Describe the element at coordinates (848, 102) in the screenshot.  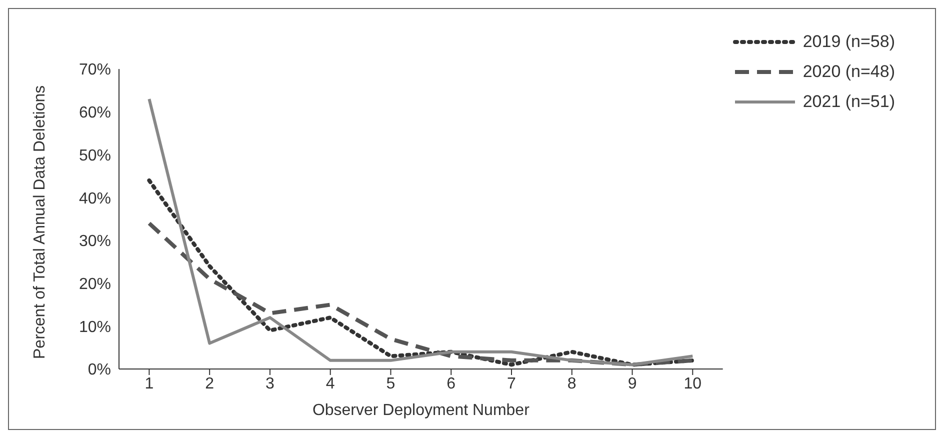
I see `legend-label: 2021 (n=51)` at that location.